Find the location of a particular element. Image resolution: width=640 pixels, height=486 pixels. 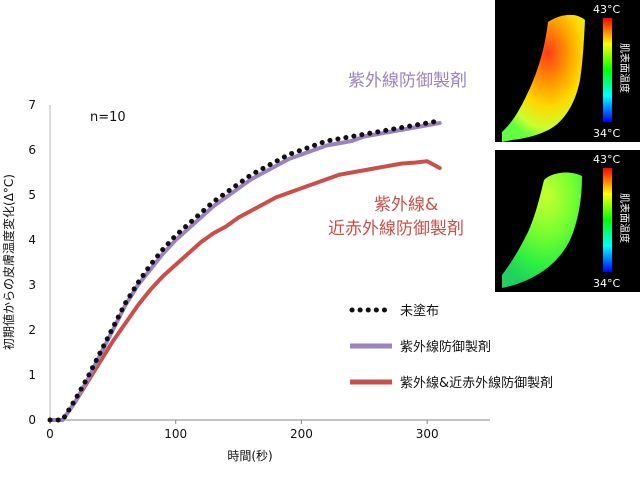

y-tick-label: 5 is located at coordinates (32, 195).